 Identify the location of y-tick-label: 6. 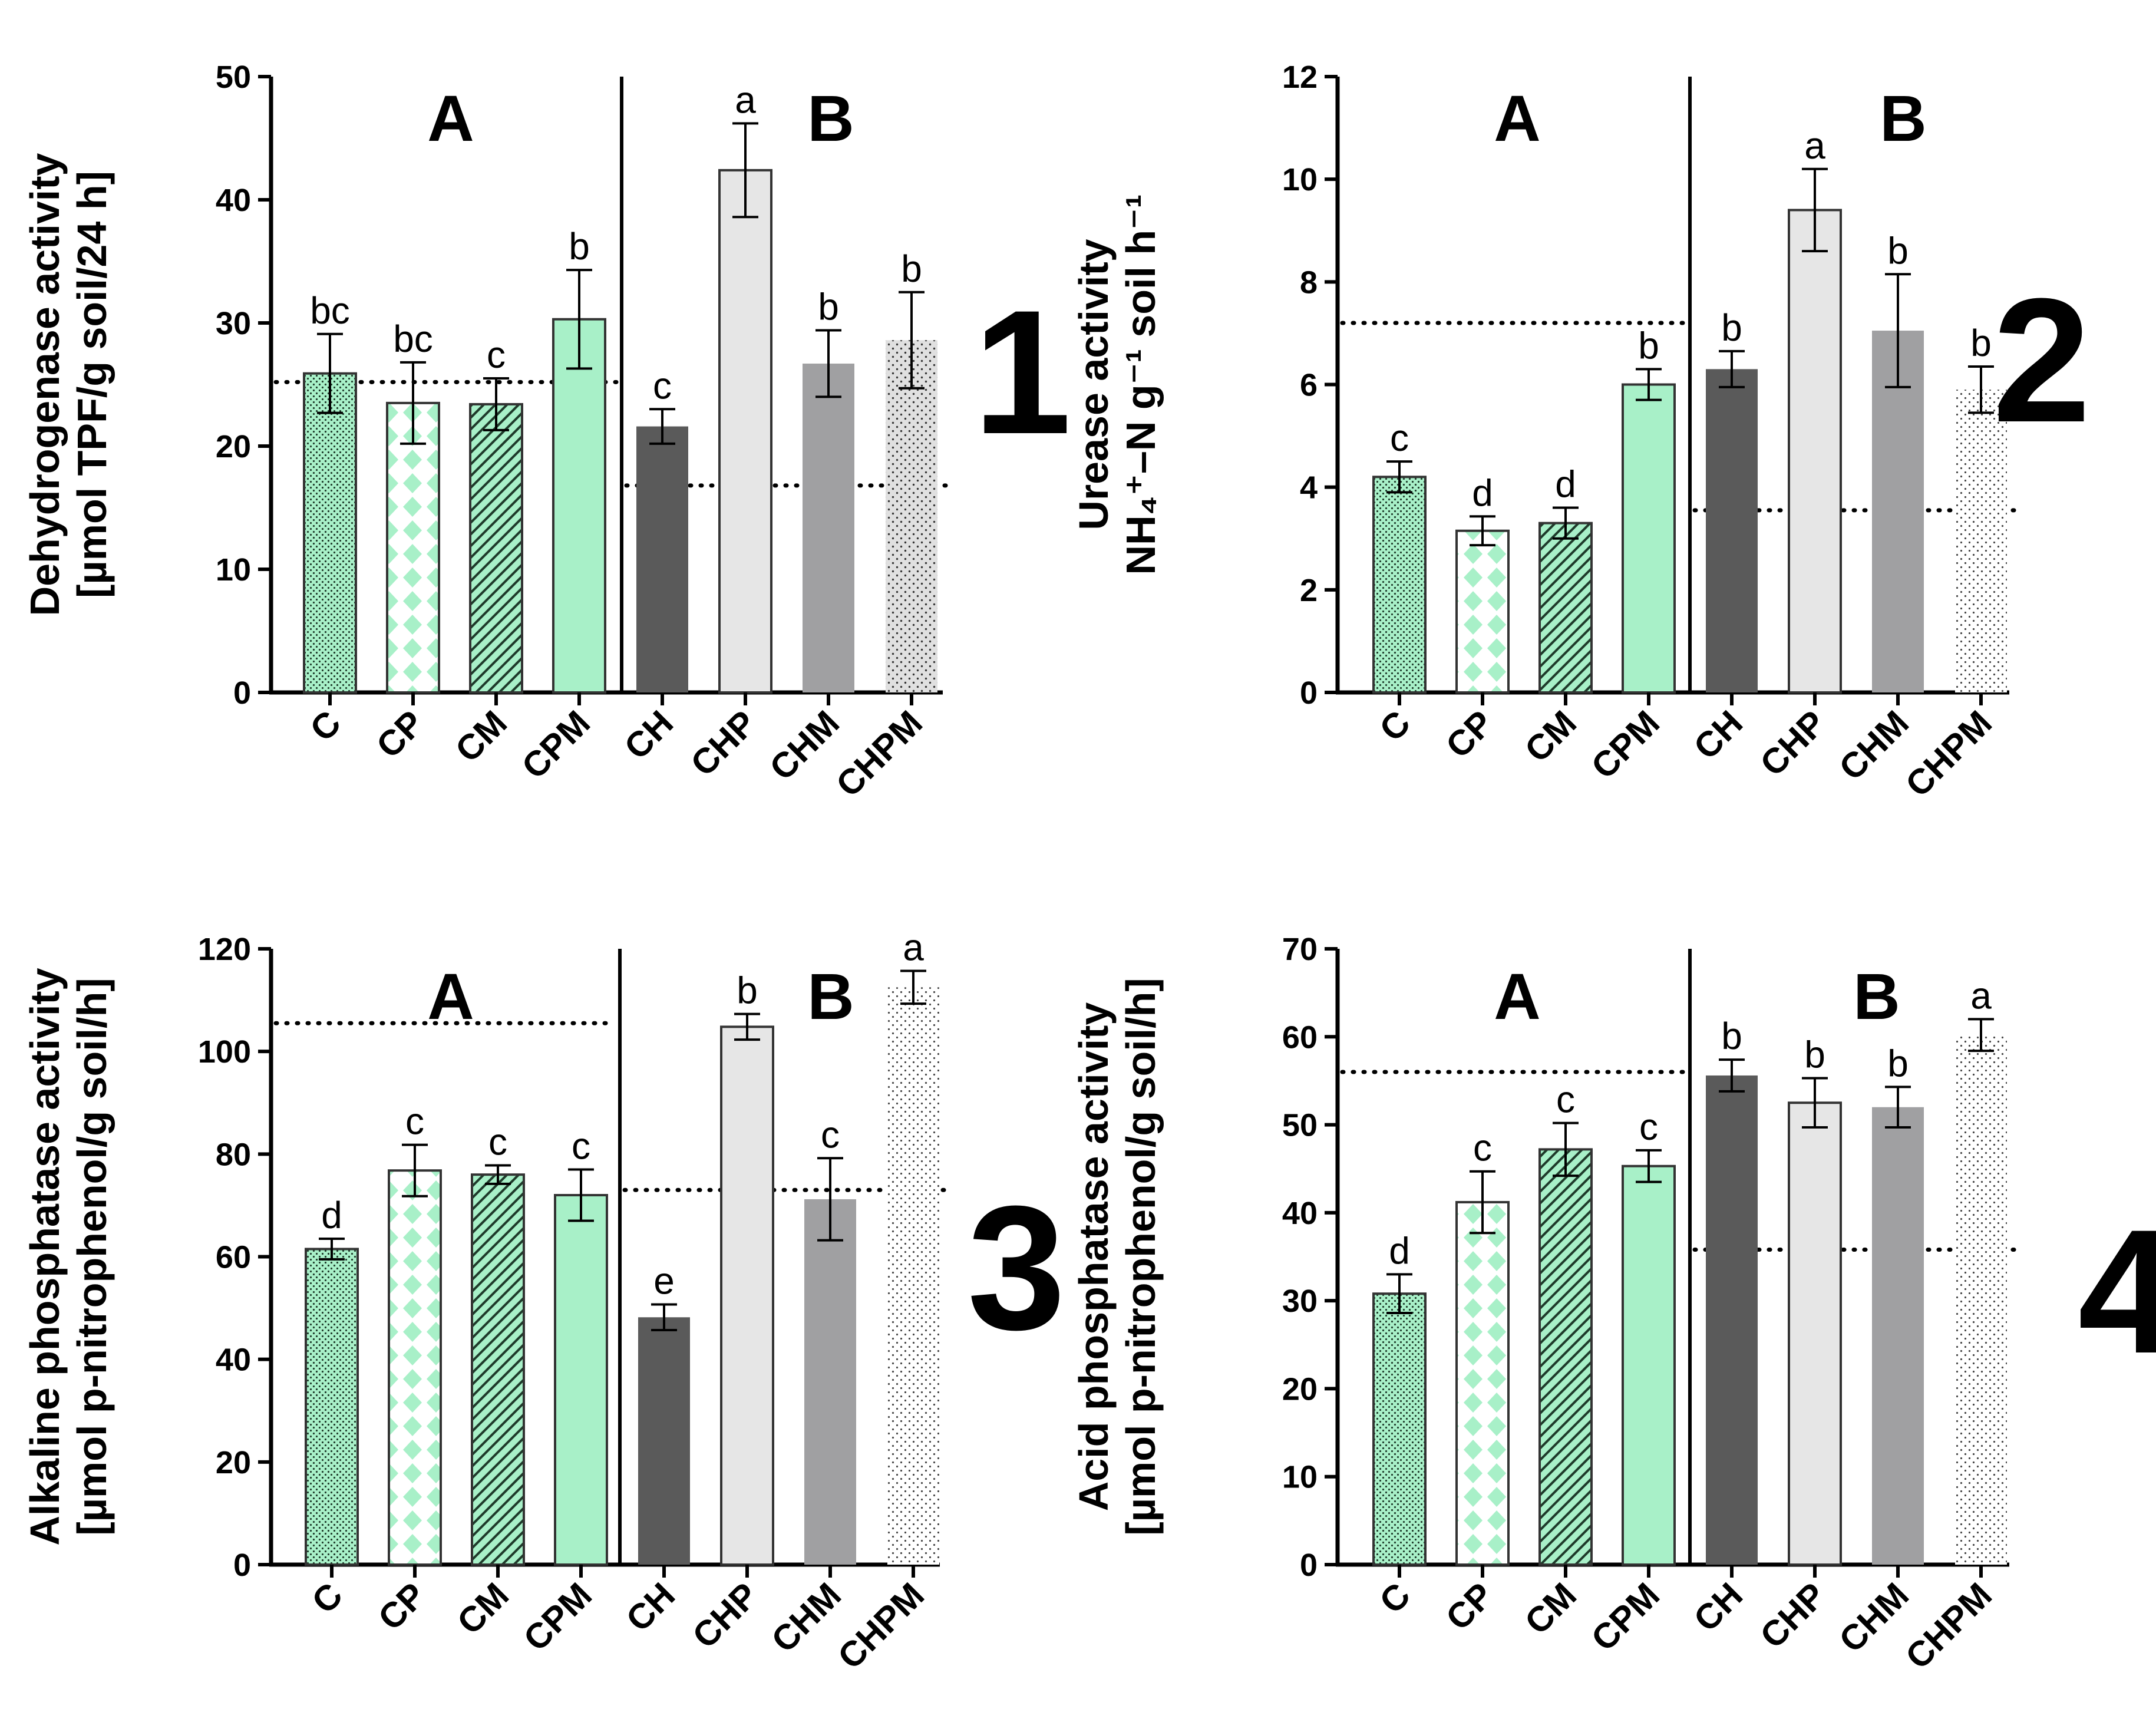
(1309, 385).